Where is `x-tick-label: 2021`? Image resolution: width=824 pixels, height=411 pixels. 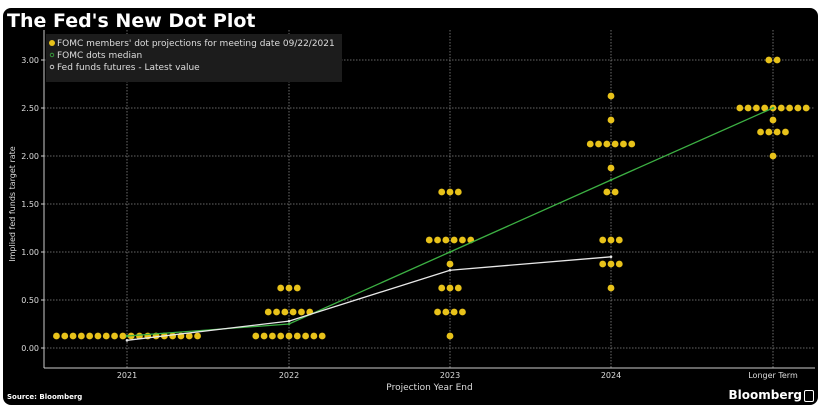 x-tick-label: 2021 is located at coordinates (127, 375).